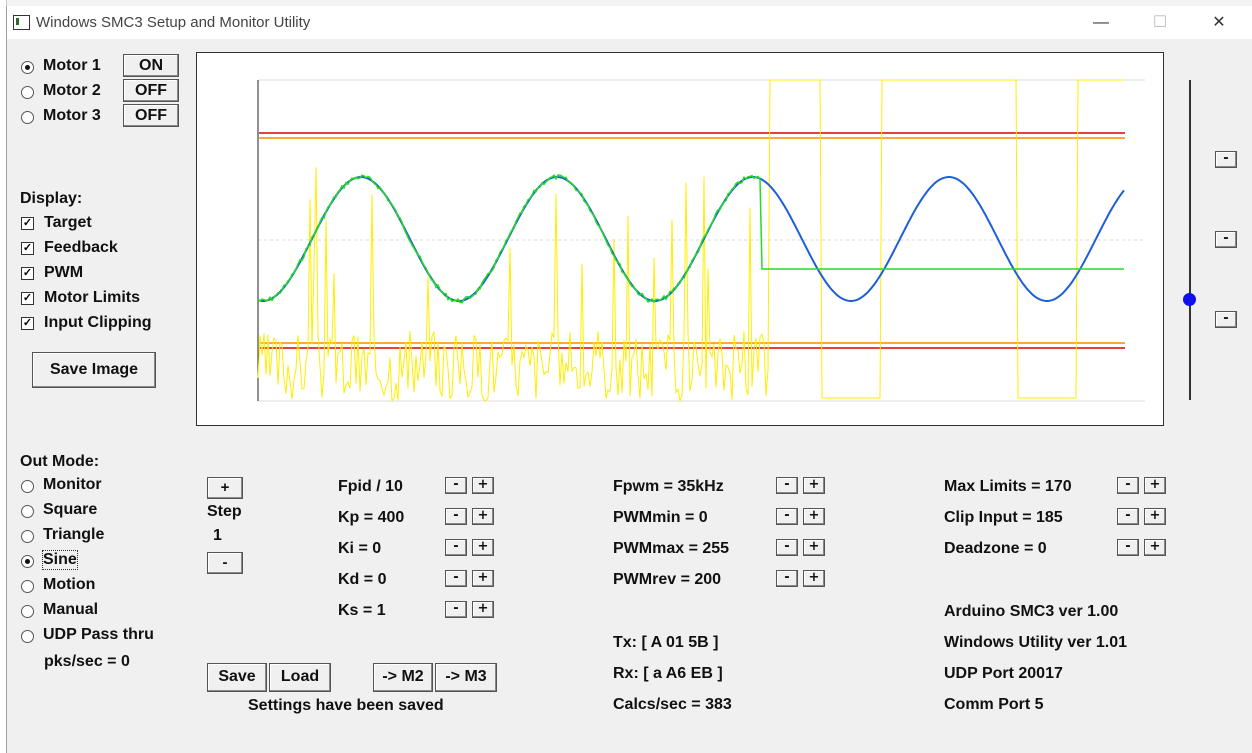  I want to click on mode-udp-label: UDP Pass thru, so click(98, 634).